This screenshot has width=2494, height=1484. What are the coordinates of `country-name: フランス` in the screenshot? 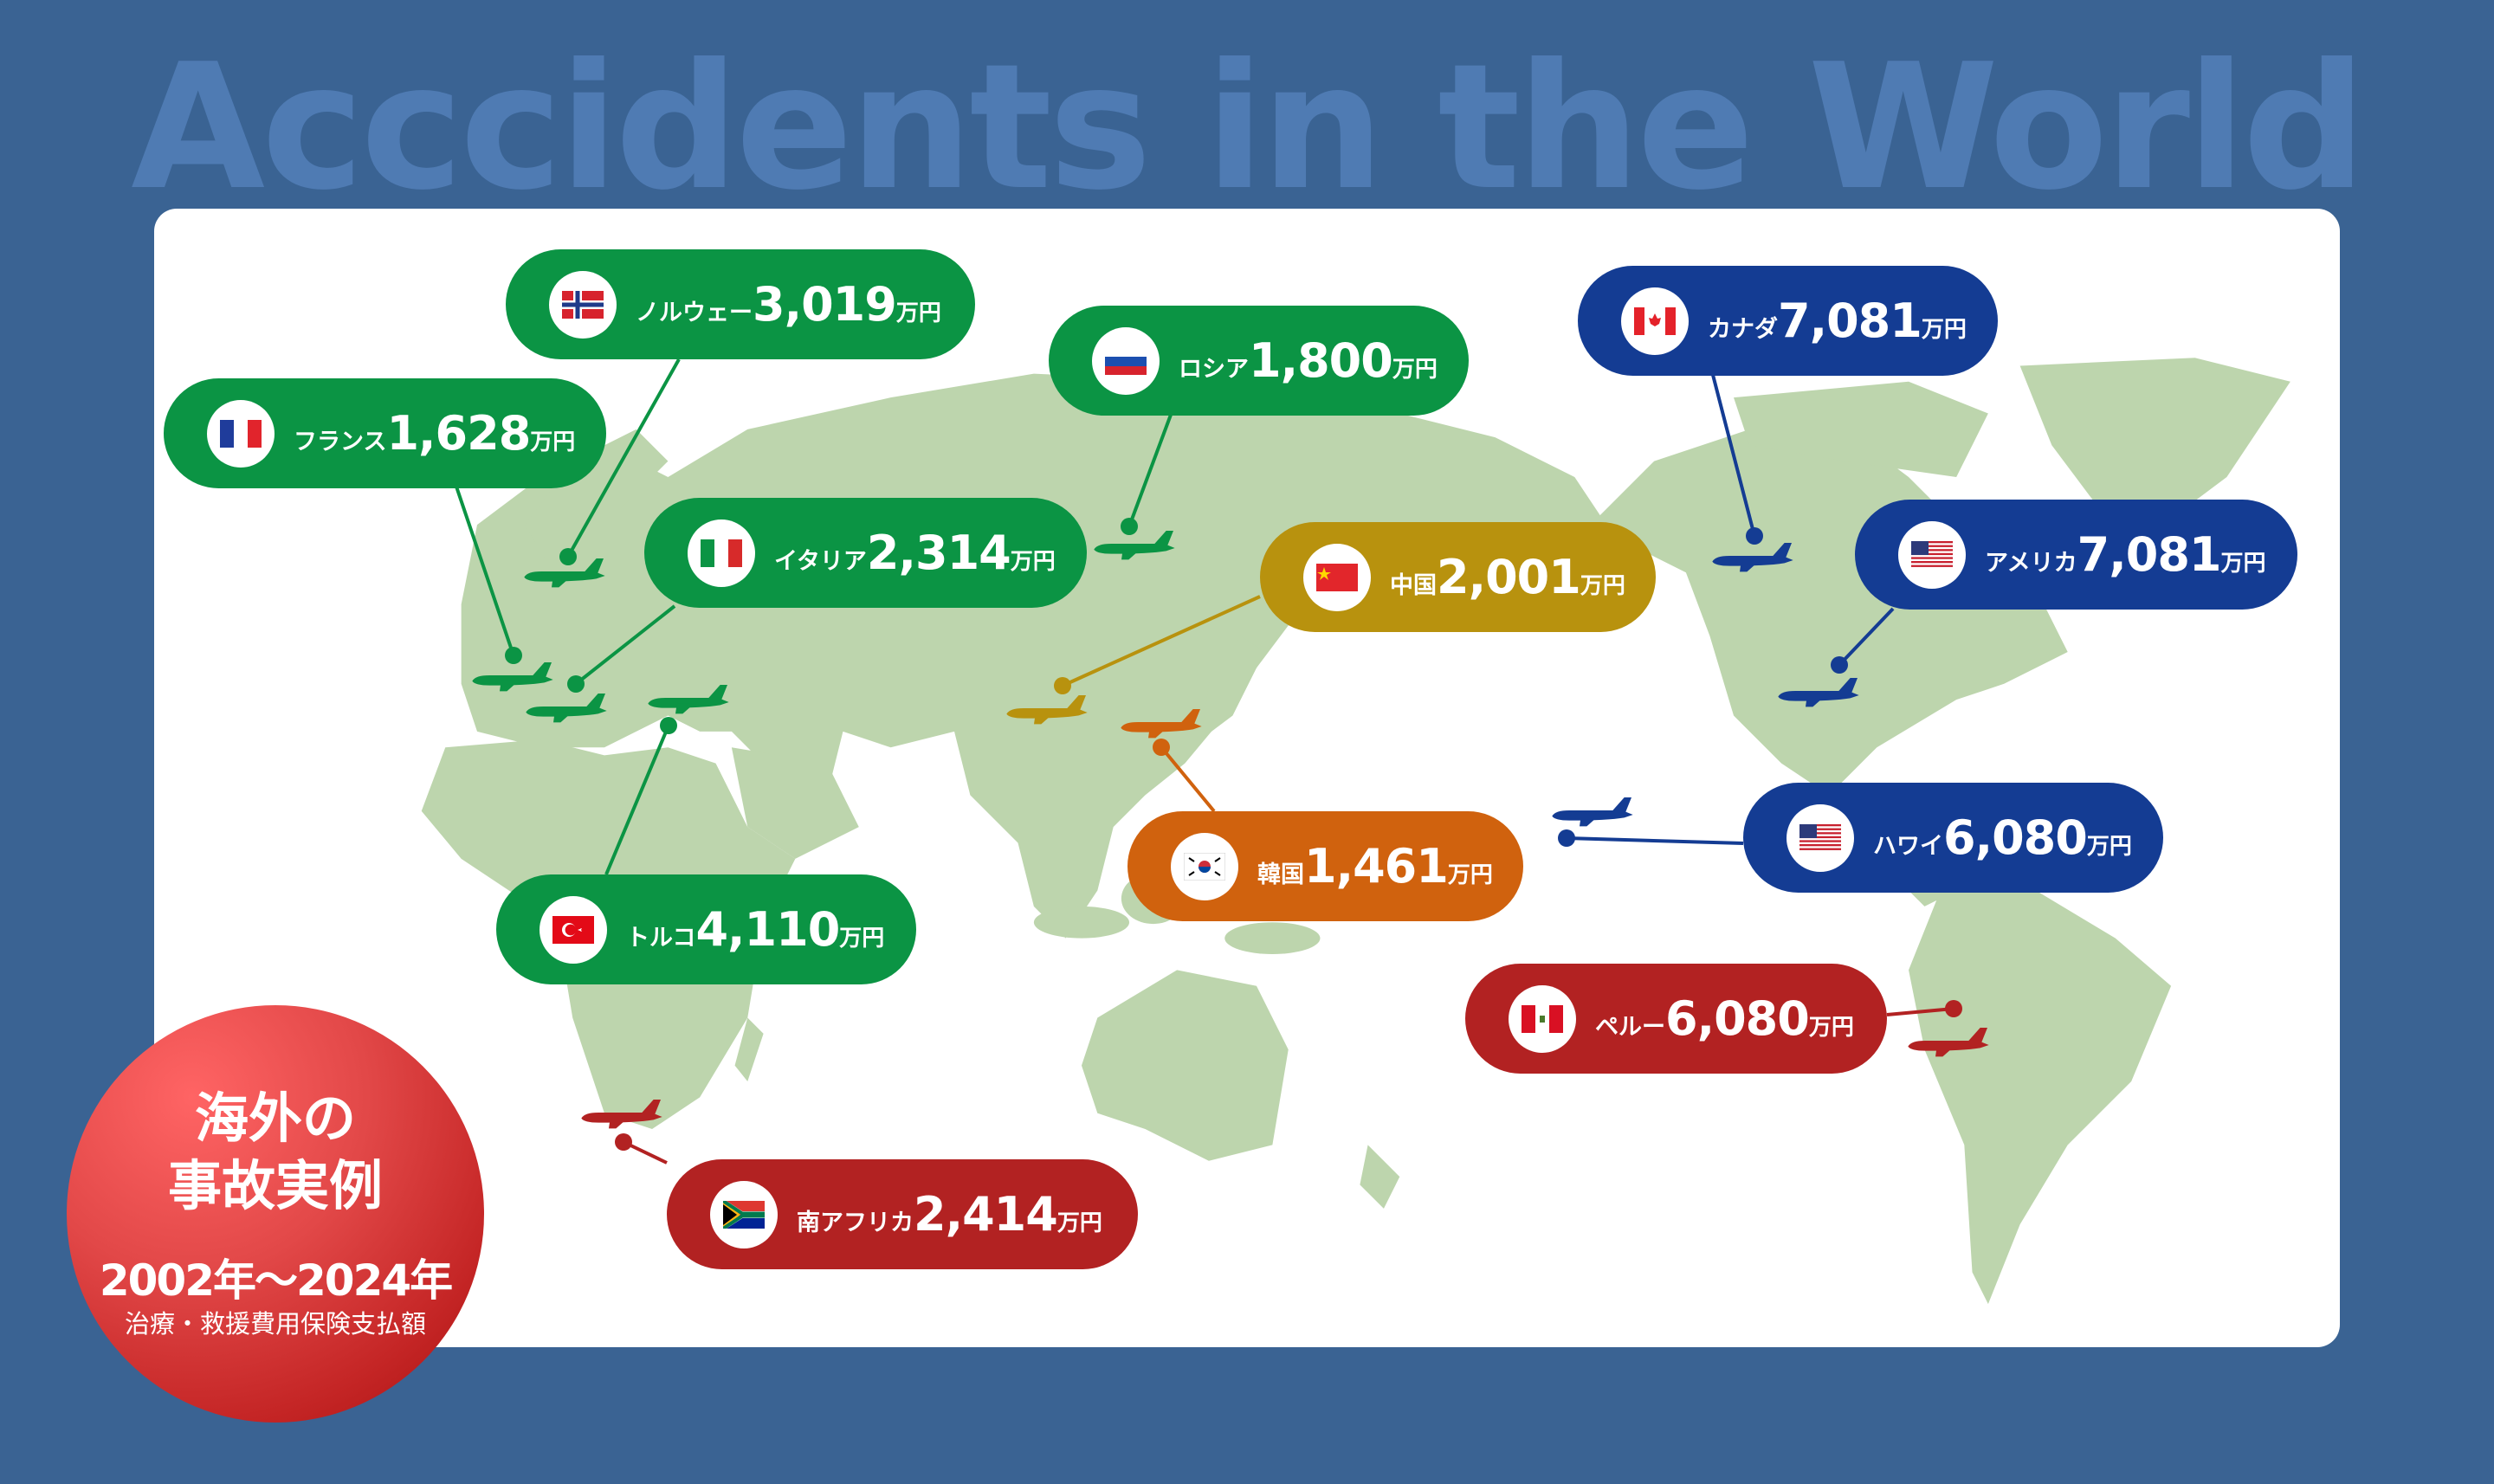 It's located at (340, 442).